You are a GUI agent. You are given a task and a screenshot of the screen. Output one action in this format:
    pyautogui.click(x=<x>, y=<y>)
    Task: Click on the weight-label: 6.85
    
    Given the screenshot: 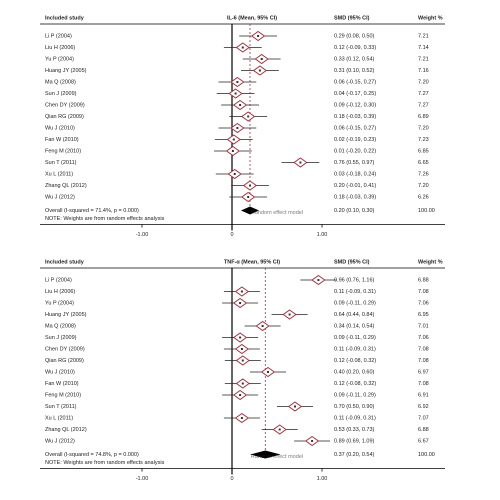 What is the action you would take?
    pyautogui.click(x=423, y=151)
    